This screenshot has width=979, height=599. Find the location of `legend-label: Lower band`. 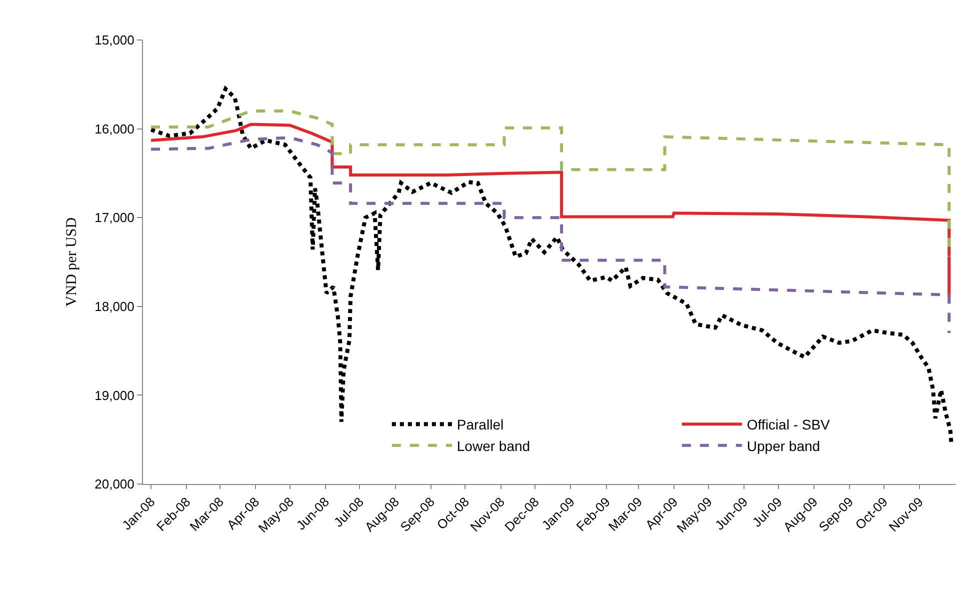

legend-label: Lower band is located at coordinates (493, 446).